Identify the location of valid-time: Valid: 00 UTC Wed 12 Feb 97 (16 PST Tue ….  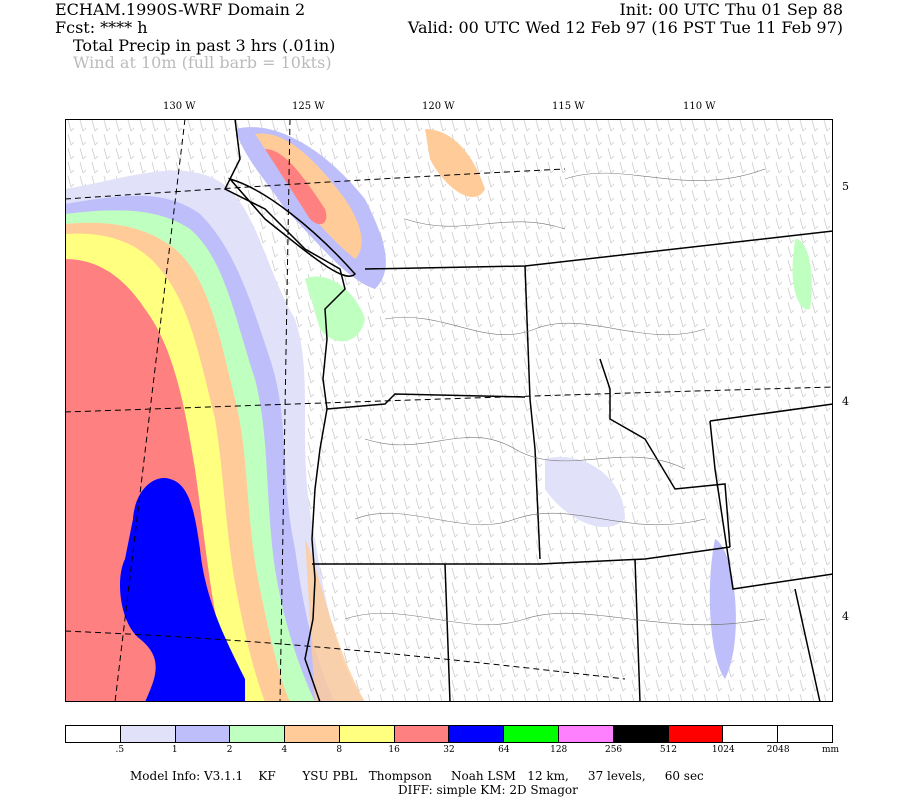
(625, 27).